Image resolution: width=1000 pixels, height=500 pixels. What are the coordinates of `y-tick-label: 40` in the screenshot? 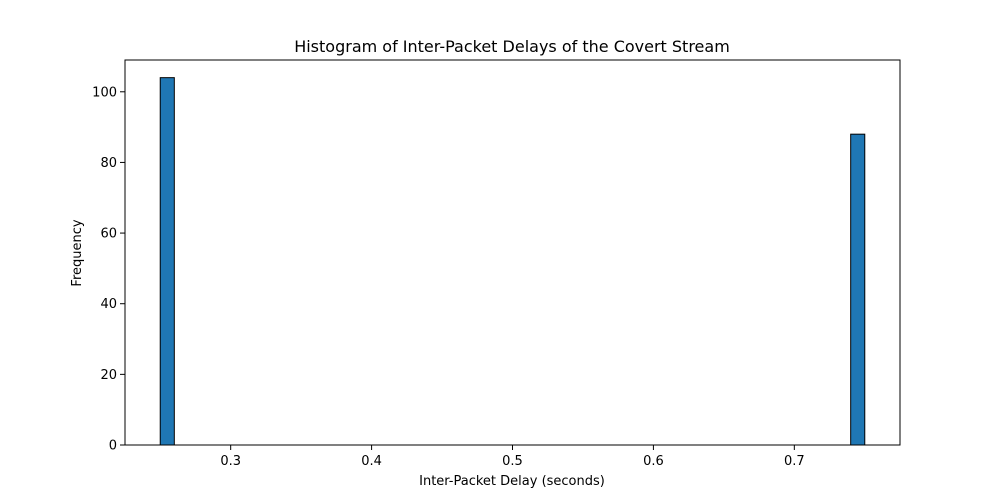 It's located at (108, 304).